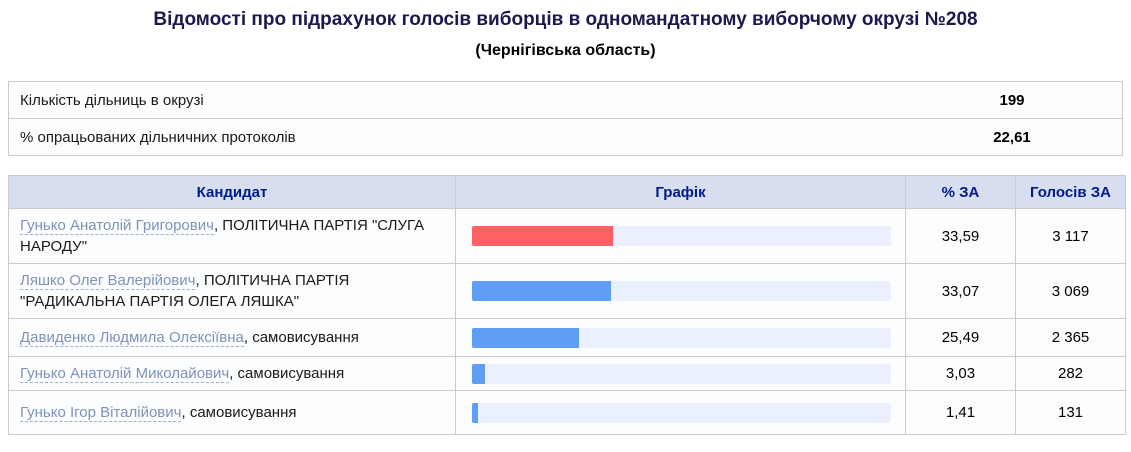 The height and width of the screenshot is (452, 1131). Describe the element at coordinates (565, 50) in the screenshot. I see `page-subtitle: (Чернігівська область)` at that location.